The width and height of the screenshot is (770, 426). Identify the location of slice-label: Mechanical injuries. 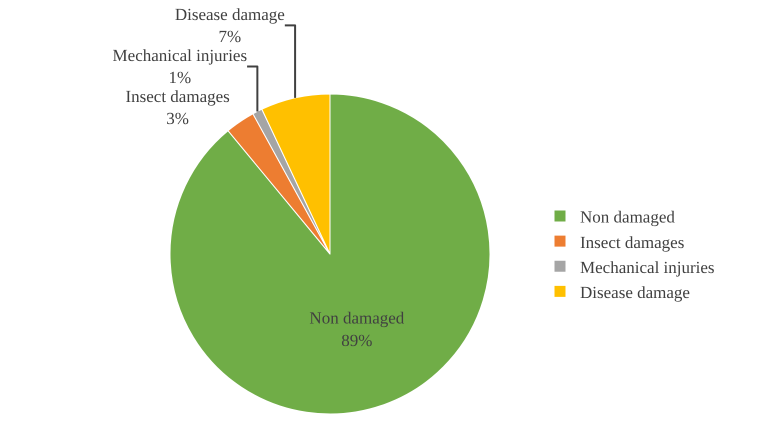
(180, 55).